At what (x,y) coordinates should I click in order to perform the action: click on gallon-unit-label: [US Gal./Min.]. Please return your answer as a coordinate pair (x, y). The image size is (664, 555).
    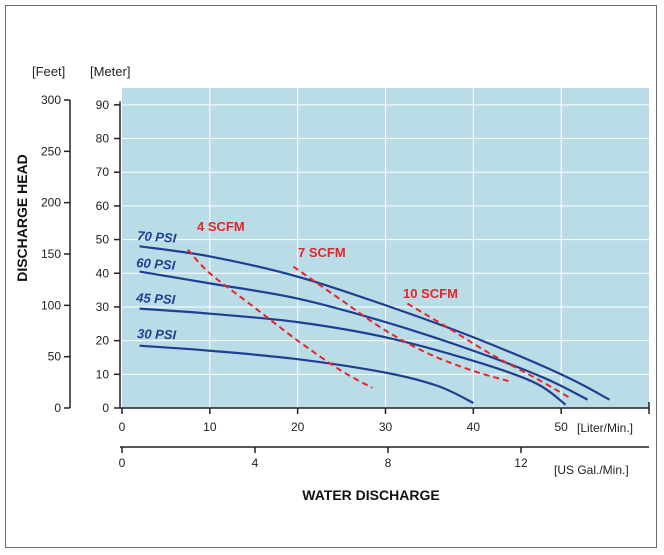
    Looking at the image, I should click on (591, 470).